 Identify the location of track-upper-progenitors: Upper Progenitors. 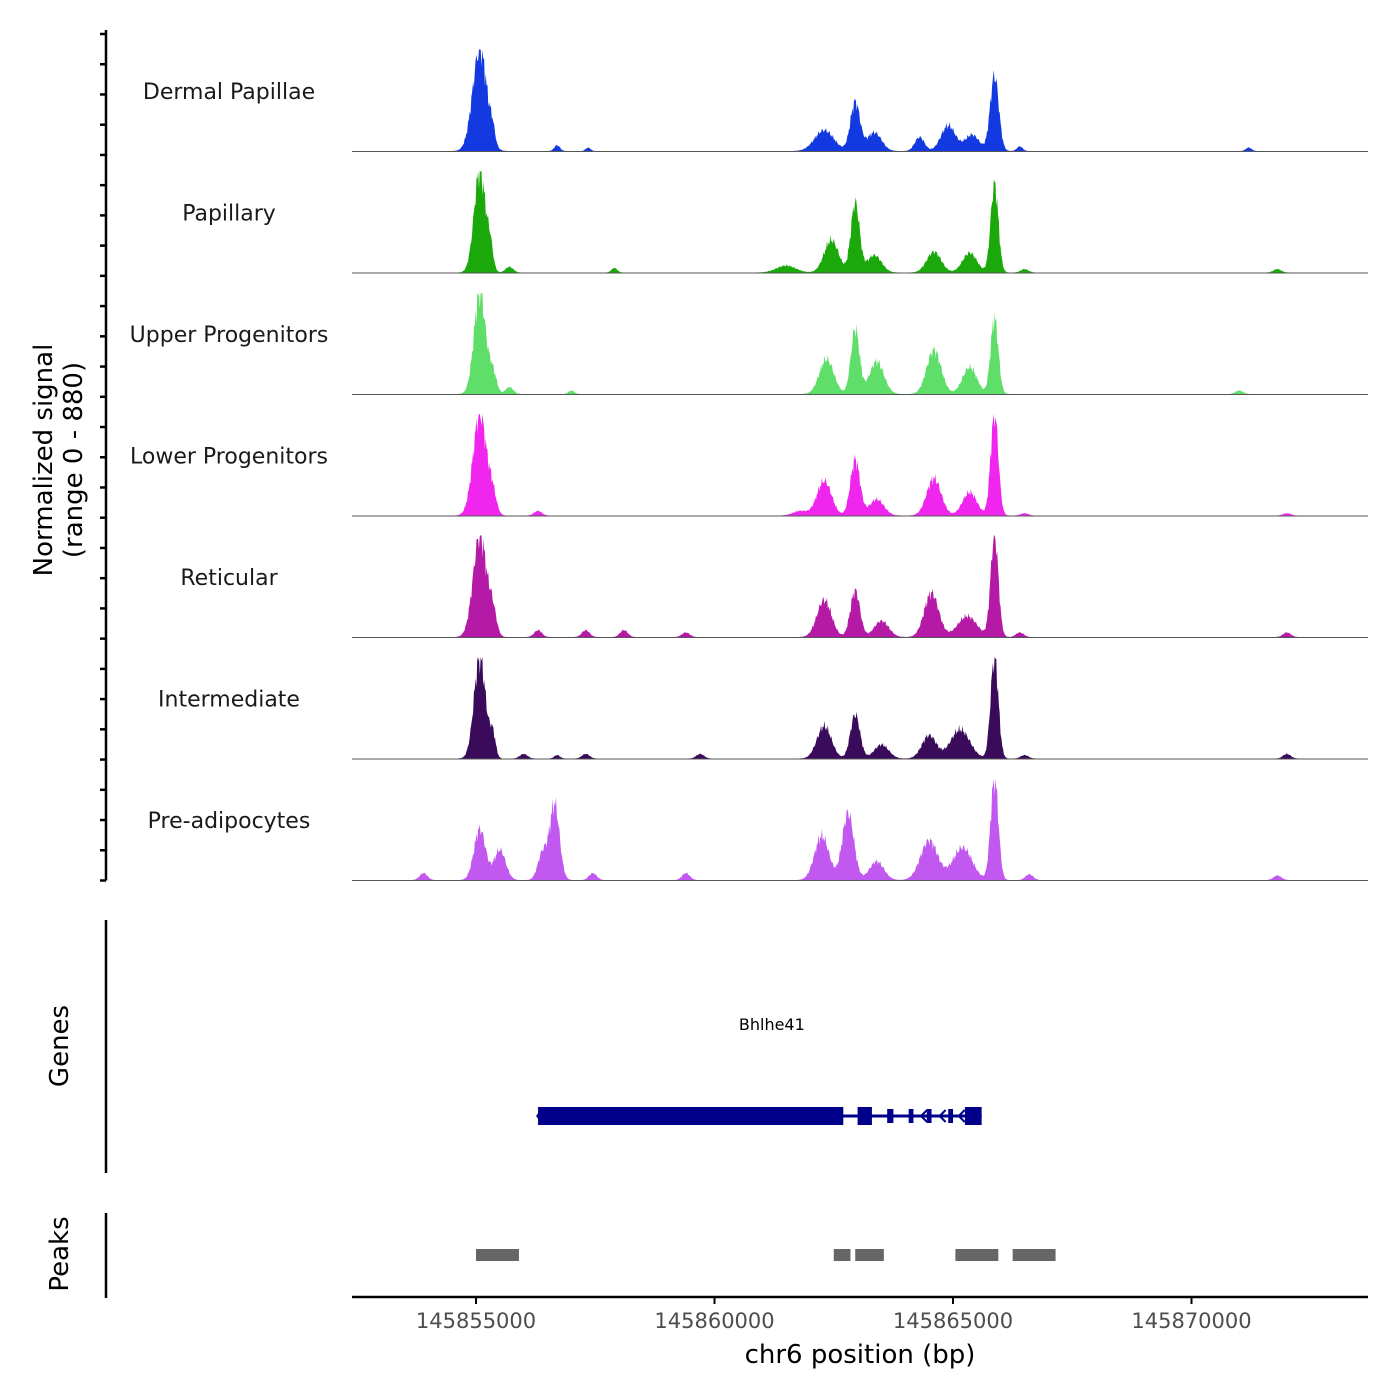
(749, 343).